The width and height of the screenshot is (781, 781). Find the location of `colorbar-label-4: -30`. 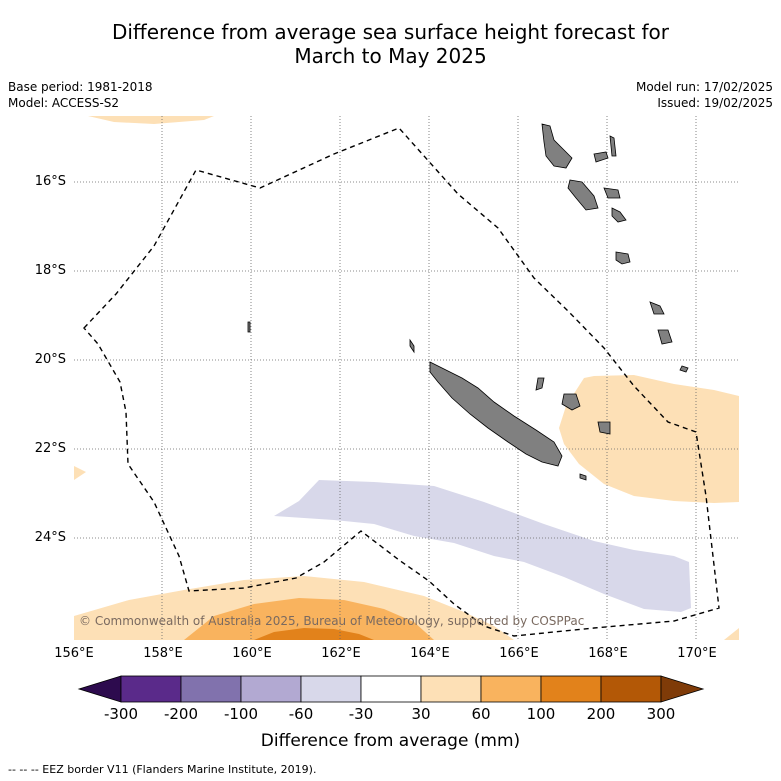

colorbar-label-4: -30 is located at coordinates (361, 714).